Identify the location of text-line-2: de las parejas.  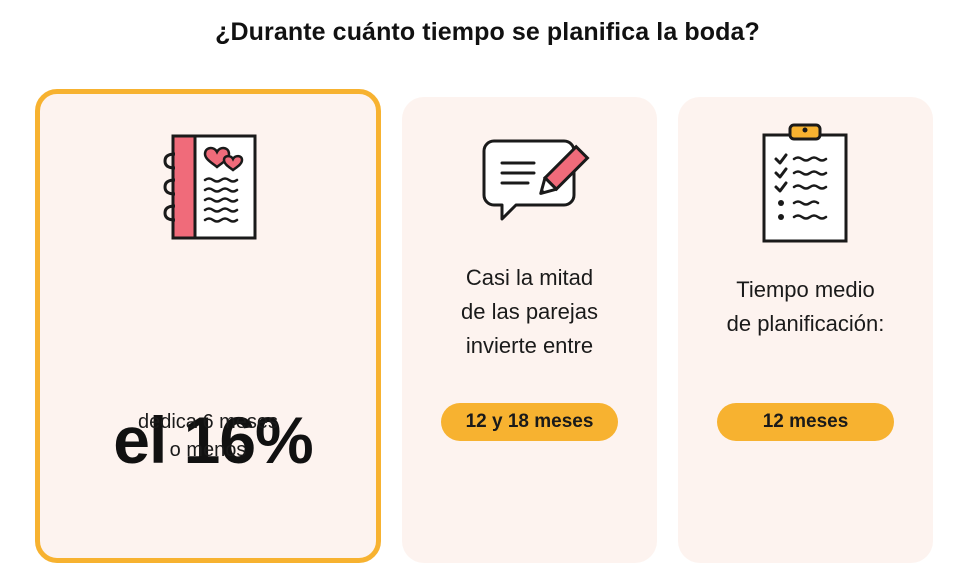
(529, 311).